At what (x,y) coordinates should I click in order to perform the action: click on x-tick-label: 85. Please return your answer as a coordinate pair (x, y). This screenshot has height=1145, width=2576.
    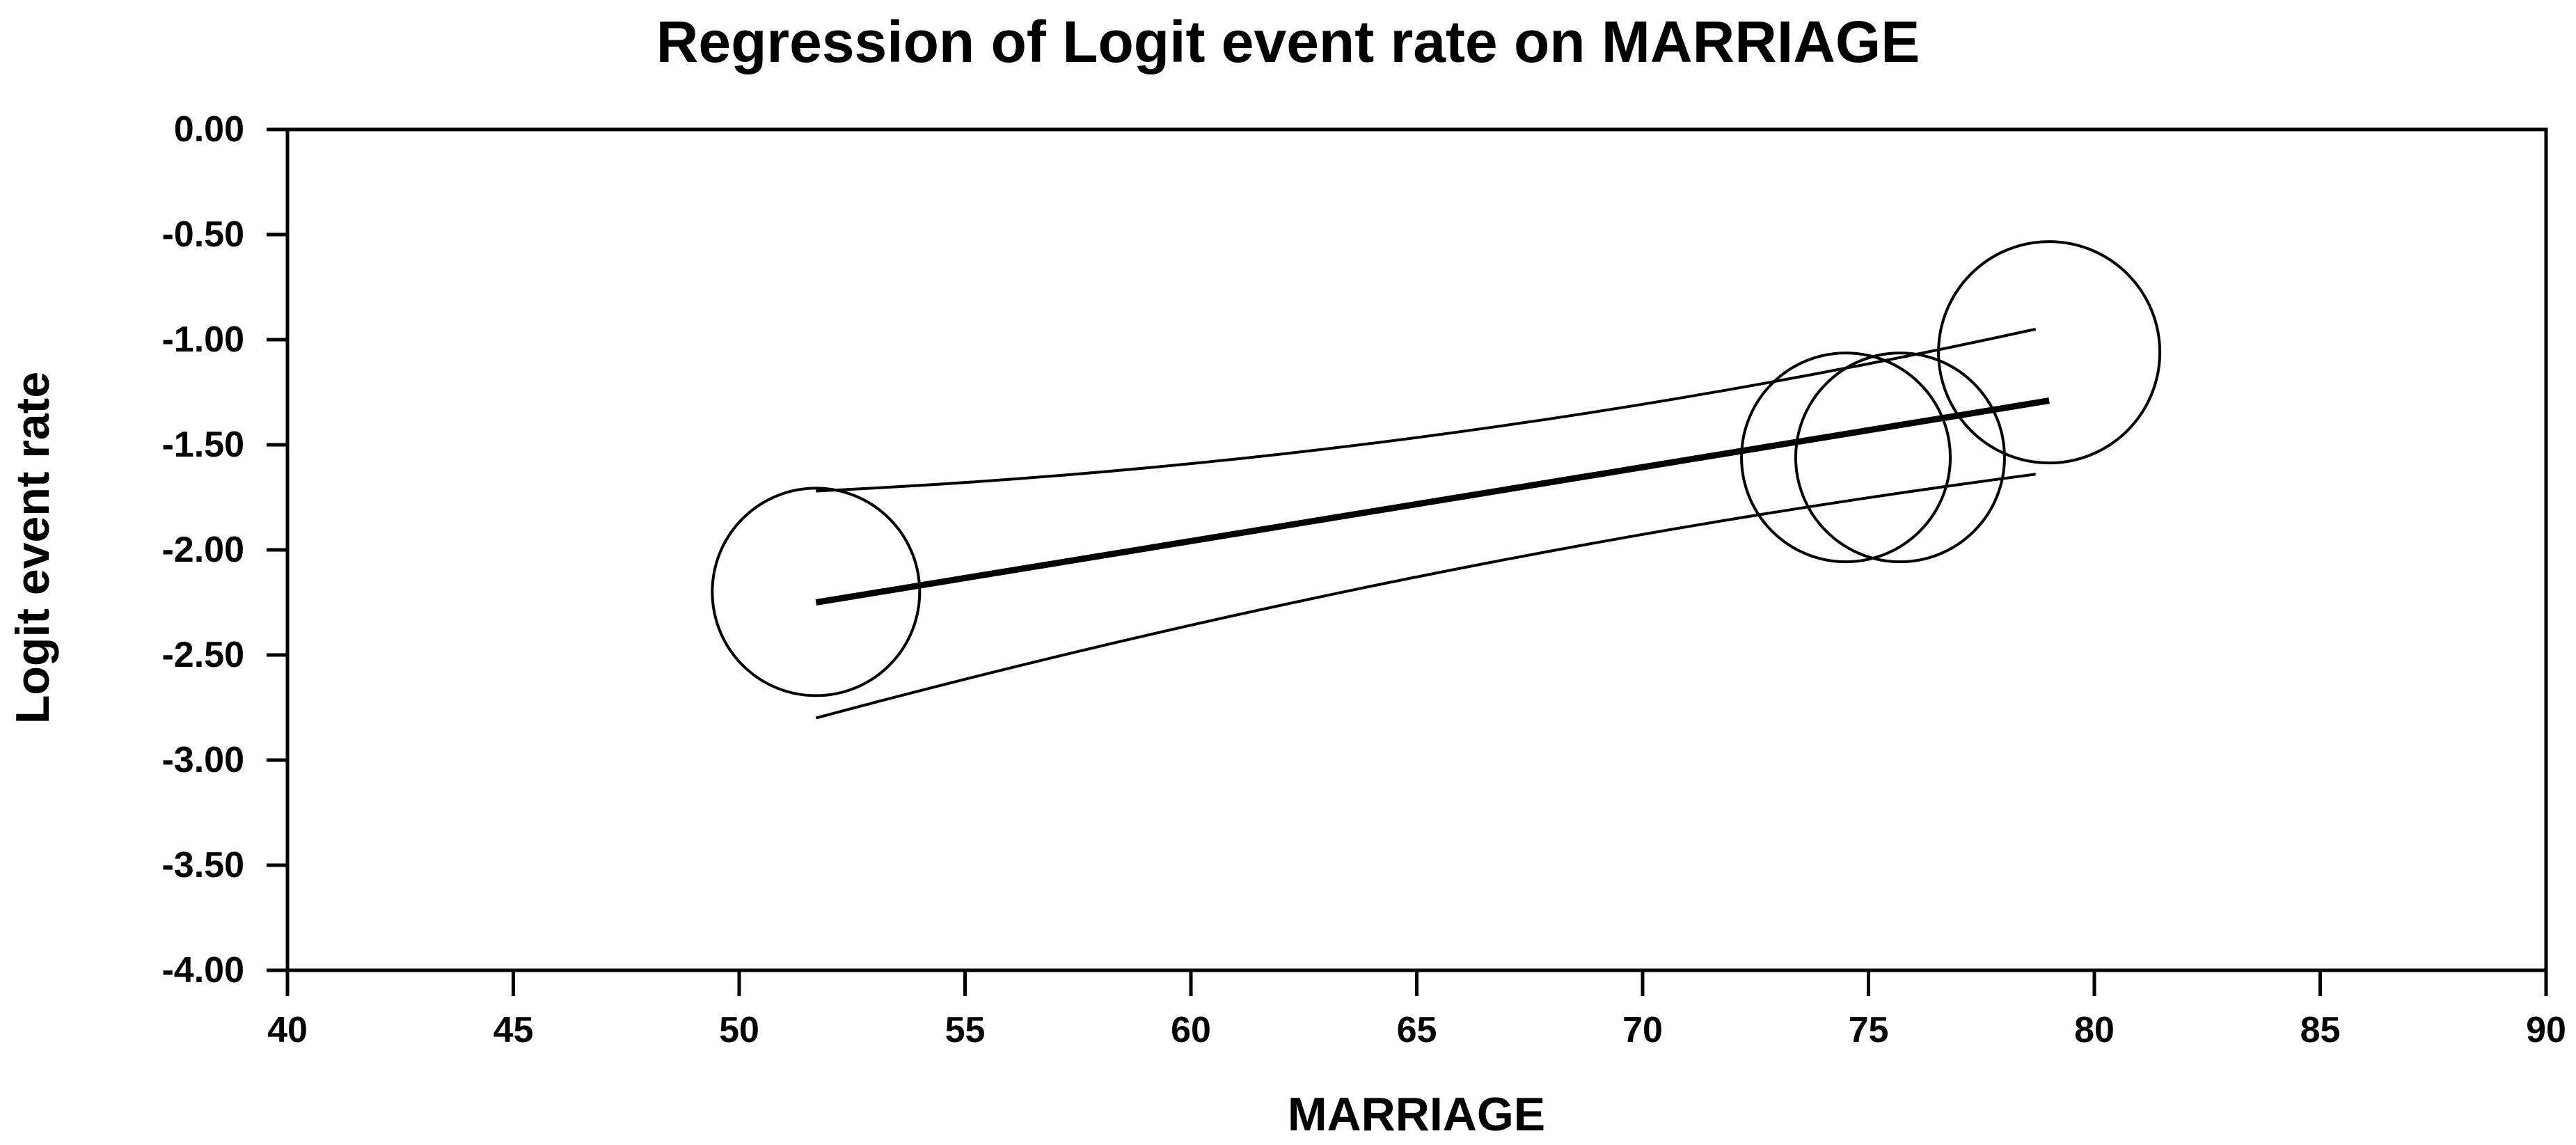
    Looking at the image, I should click on (2320, 1030).